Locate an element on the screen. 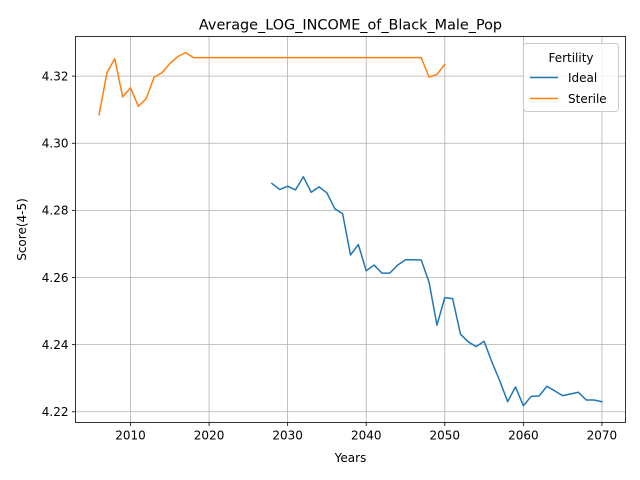  y-tick-label: 4.30 is located at coordinates (55, 144).